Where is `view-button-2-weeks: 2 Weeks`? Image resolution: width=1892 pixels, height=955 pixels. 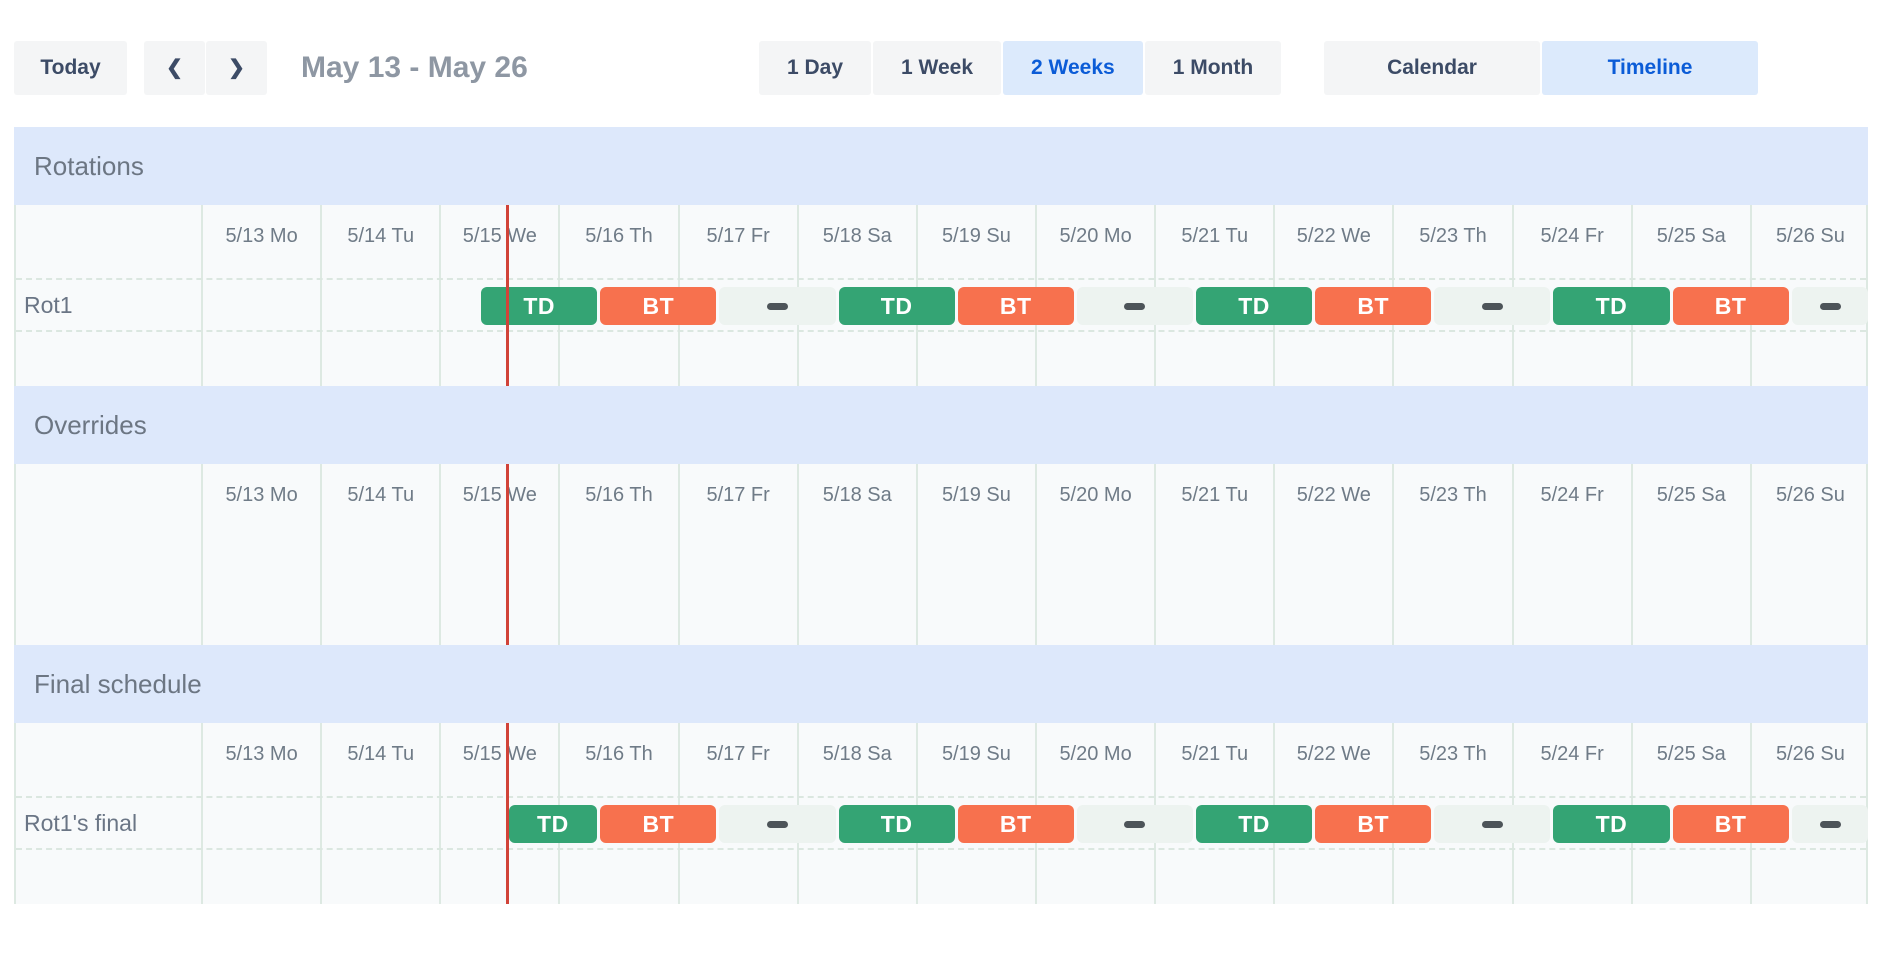 view-button-2-weeks: 2 Weeks is located at coordinates (1073, 68).